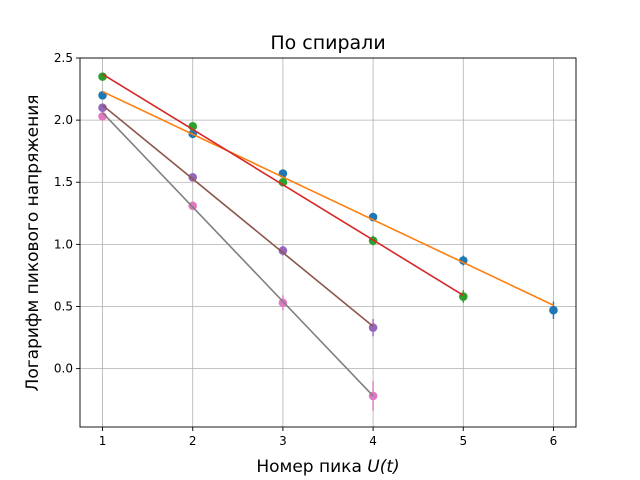 The width and height of the screenshot is (640, 480). Describe the element at coordinates (463, 441) in the screenshot. I see `x-tick-label: 5` at that location.